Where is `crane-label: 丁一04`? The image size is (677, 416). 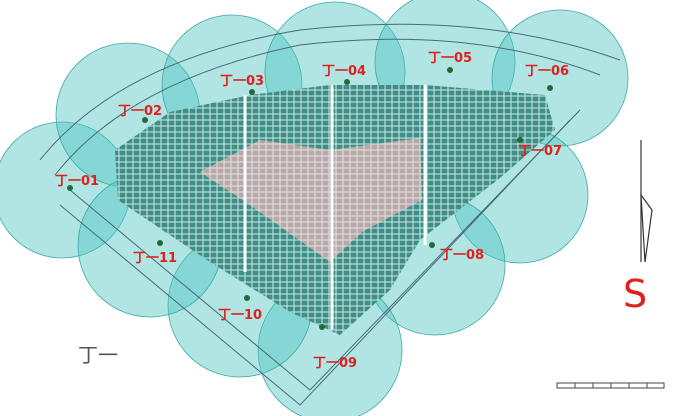 crane-label: 丁一04 is located at coordinates (344, 71).